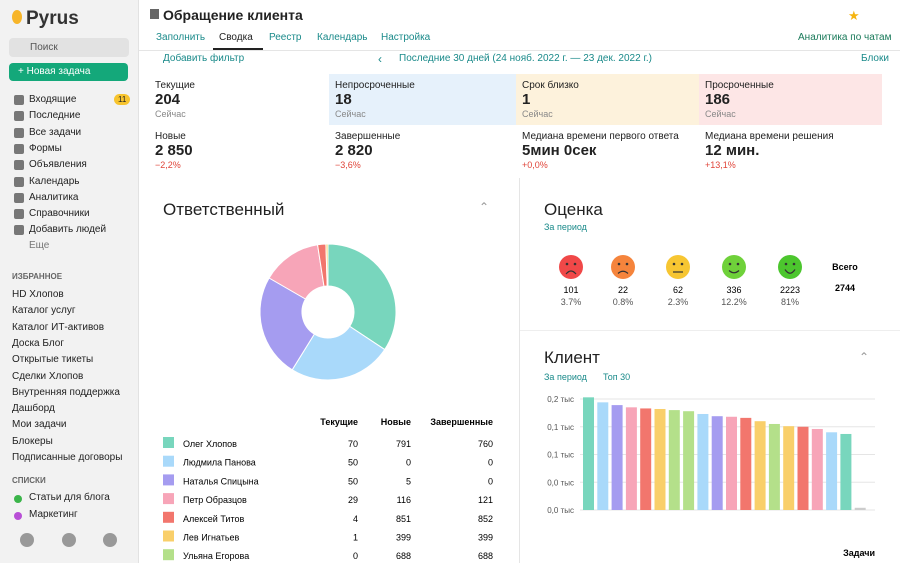 This screenshot has height=563, width=900. I want to click on favorite-item: Каталог услуг, so click(44, 311).